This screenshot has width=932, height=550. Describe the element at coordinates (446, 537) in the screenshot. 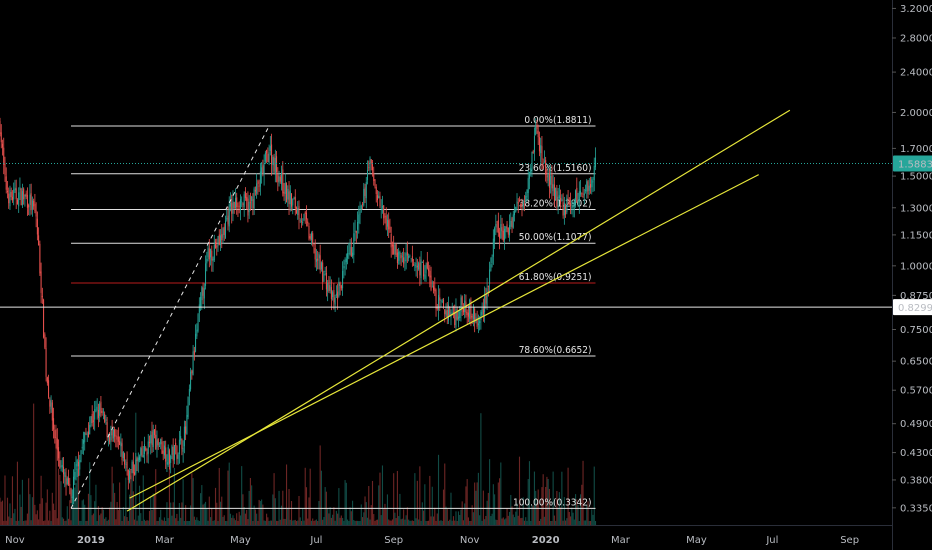

I see `time-axis: Nov 2019 Mar May Jul Sep Nov 2020 Mar May Jul Sep` at that location.